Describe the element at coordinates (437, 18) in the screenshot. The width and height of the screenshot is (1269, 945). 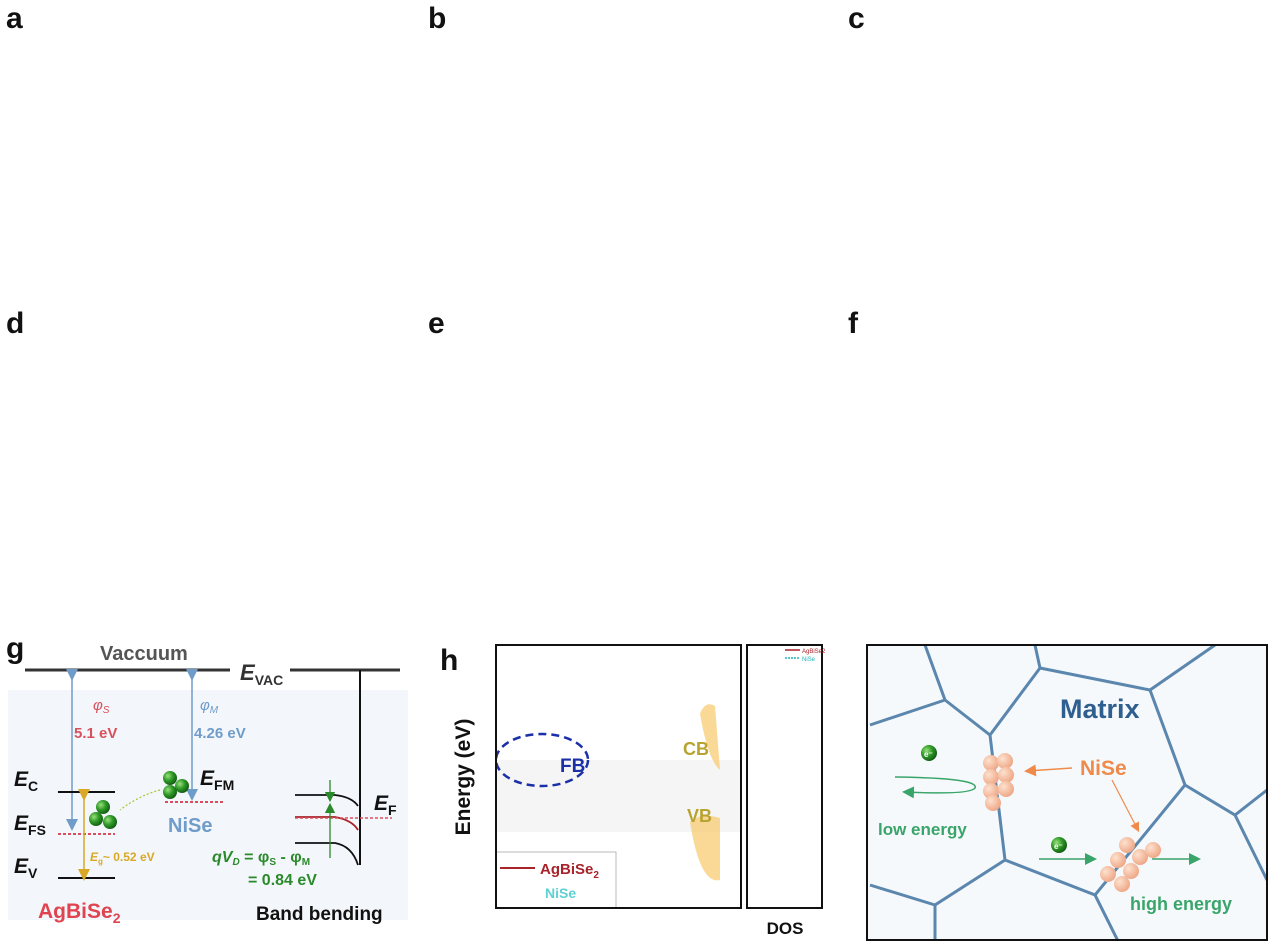
I see `panel-label-b: b` at that location.